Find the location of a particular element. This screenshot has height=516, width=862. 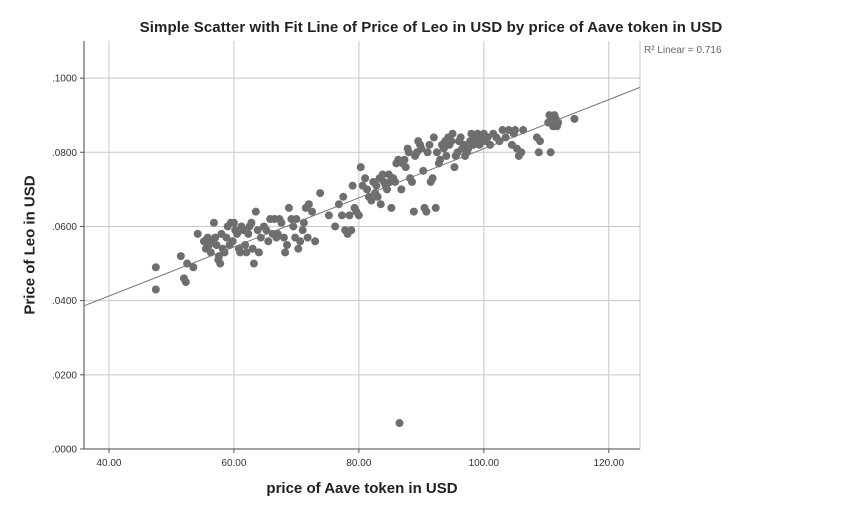

y-axis-label: Price of Leo in USD is located at coordinates (30, 245).